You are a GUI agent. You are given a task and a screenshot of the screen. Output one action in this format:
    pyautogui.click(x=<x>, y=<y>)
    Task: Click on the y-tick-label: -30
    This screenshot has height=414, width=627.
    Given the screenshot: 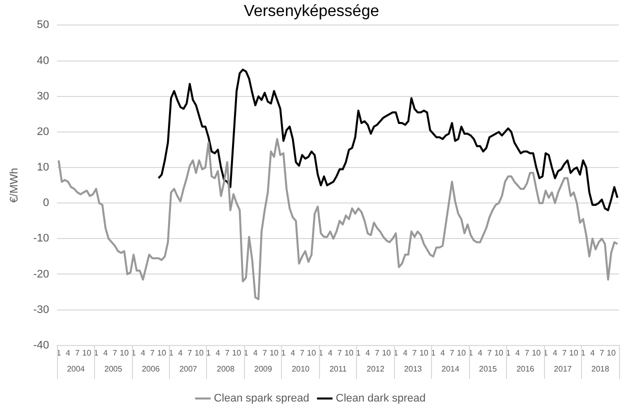 What is the action you would take?
    pyautogui.click(x=41, y=310)
    